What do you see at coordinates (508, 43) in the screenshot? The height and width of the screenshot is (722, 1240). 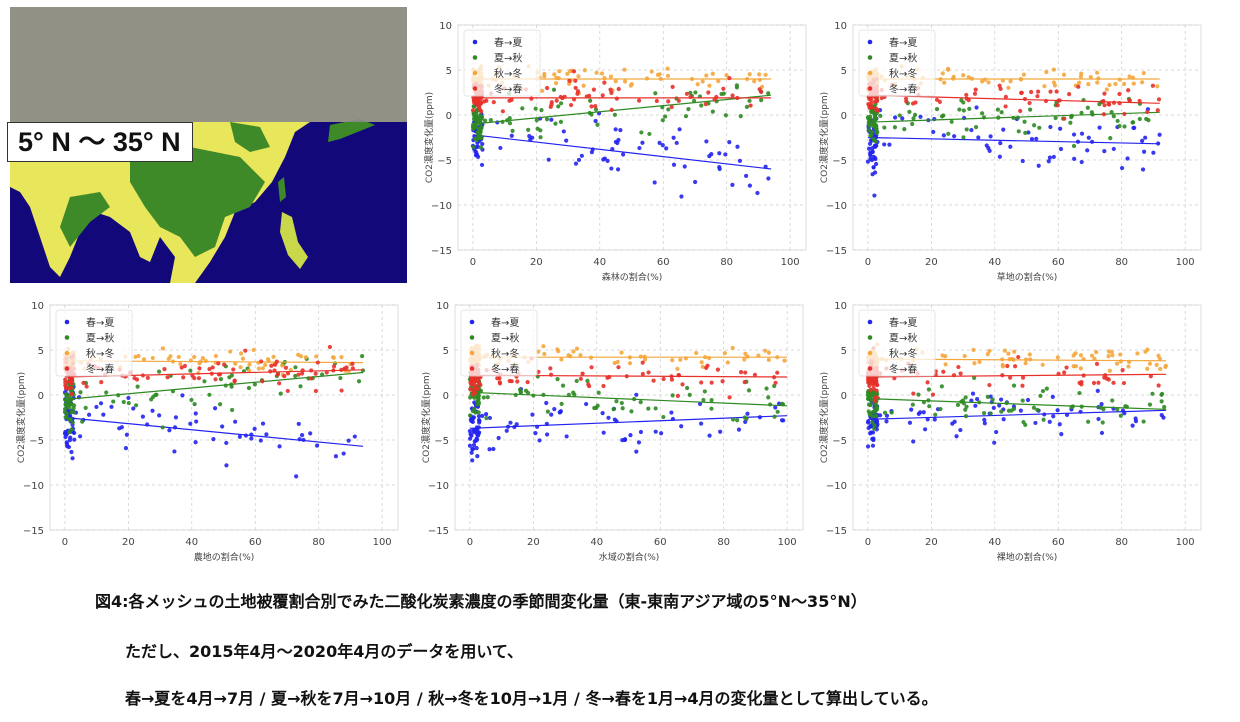 I see `legend-label: 春→夏` at bounding box center [508, 43].